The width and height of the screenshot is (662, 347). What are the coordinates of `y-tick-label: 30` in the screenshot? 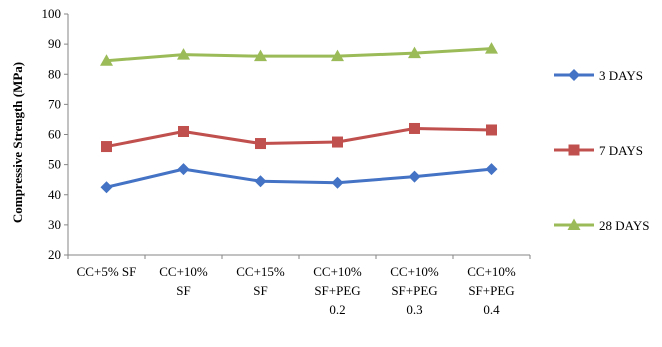 It's located at (54, 224).